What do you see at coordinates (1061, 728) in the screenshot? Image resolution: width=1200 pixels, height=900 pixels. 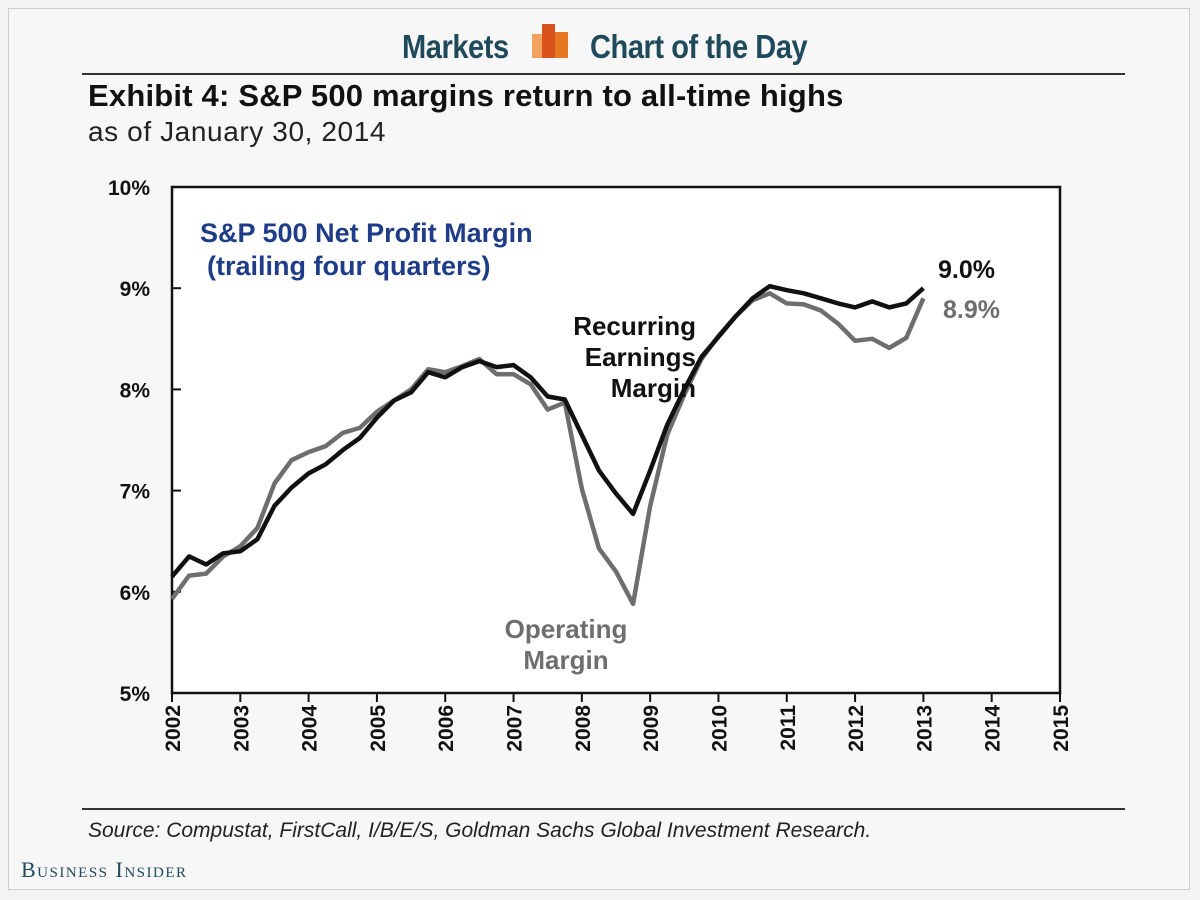 I see `x-tick-label: 2015` at bounding box center [1061, 728].